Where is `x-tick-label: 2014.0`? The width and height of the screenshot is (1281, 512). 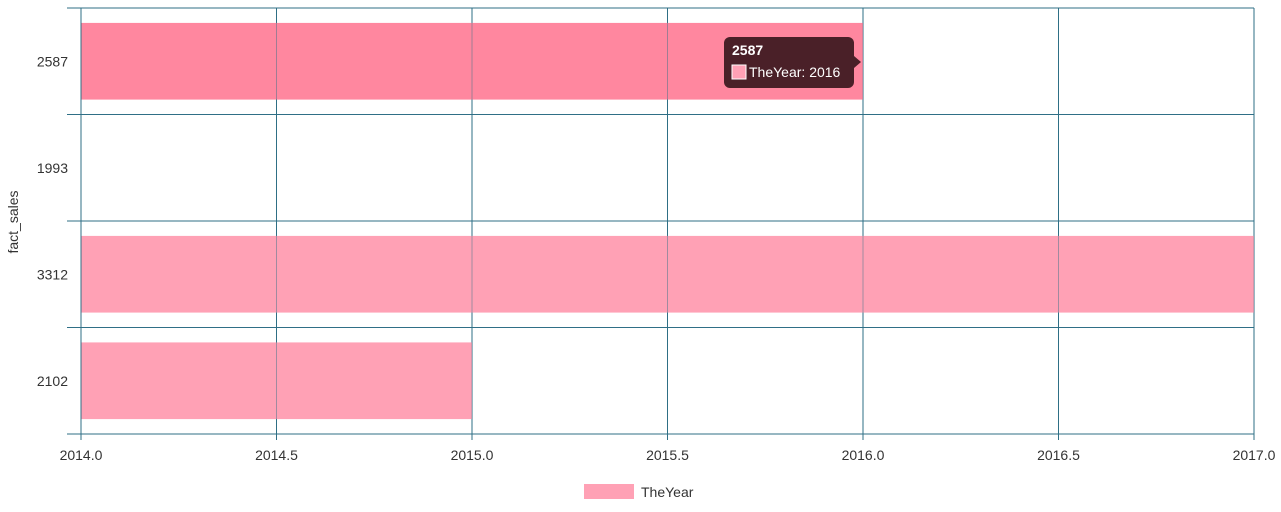 x-tick-label: 2014.0 is located at coordinates (81, 455).